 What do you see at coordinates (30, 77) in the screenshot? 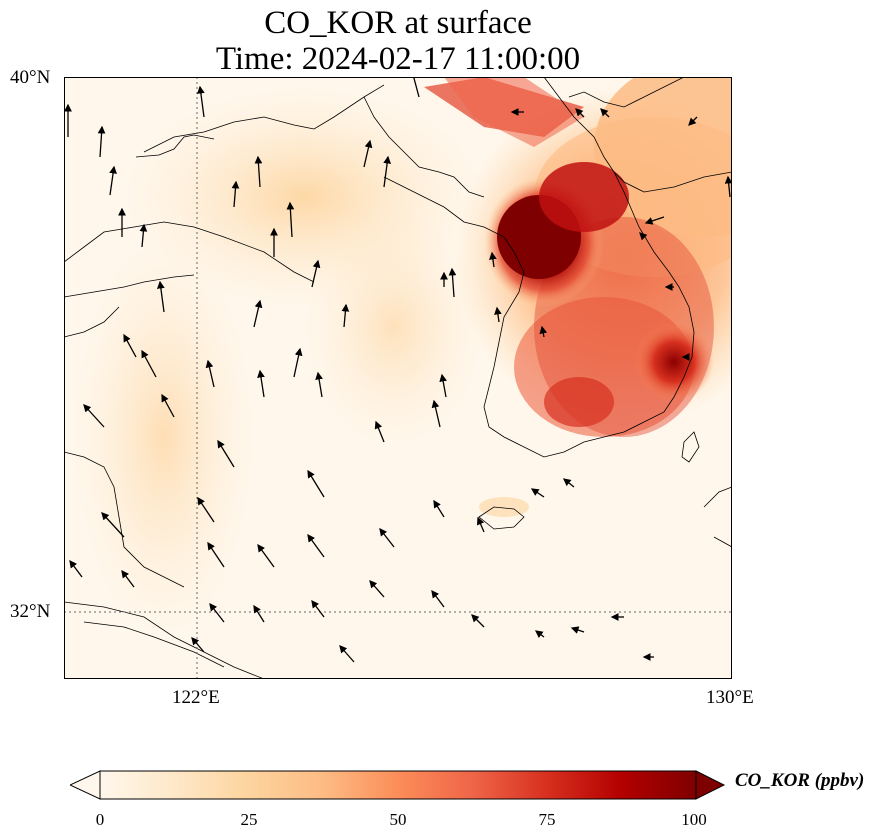
I see `lat-label-40: 40°N` at bounding box center [30, 77].